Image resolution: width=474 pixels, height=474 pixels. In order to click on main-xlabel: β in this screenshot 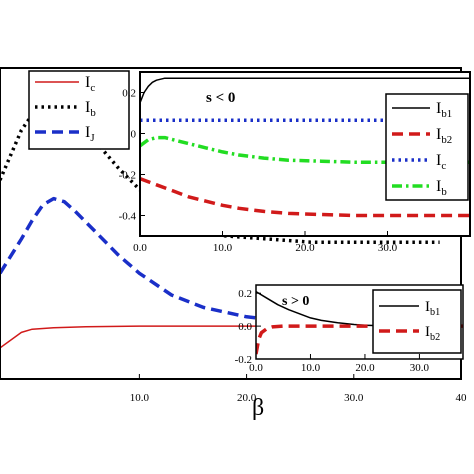, I will do `click(258, 408)`.